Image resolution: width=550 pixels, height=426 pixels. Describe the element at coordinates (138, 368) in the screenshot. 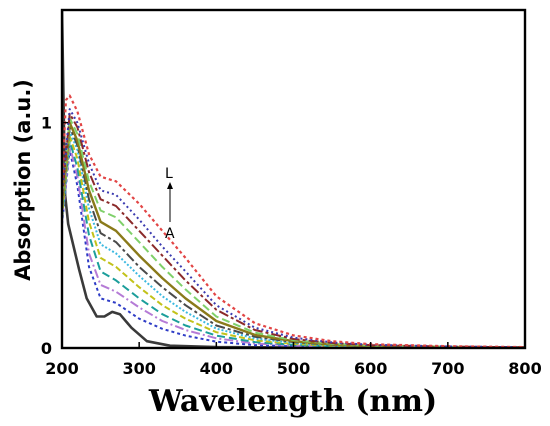

I see `x-tick-label: 300` at that location.